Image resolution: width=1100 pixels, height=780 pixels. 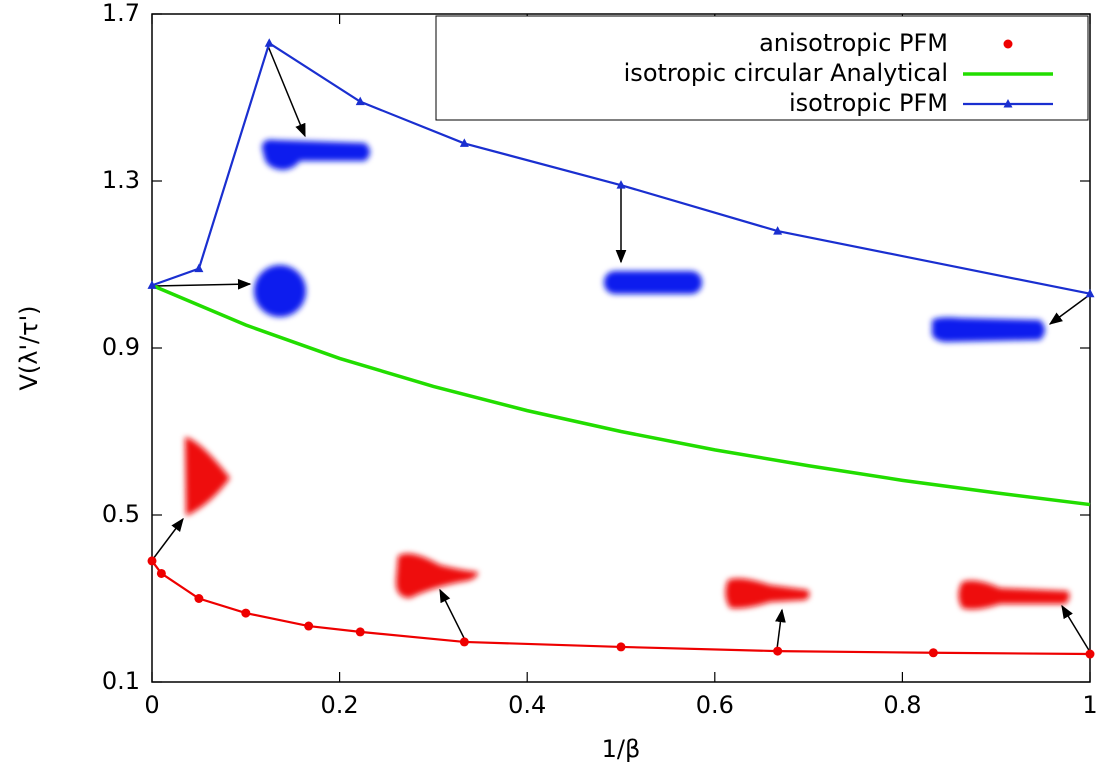 What do you see at coordinates (151, 705) in the screenshot?
I see `x-tick-label: 0` at bounding box center [151, 705].